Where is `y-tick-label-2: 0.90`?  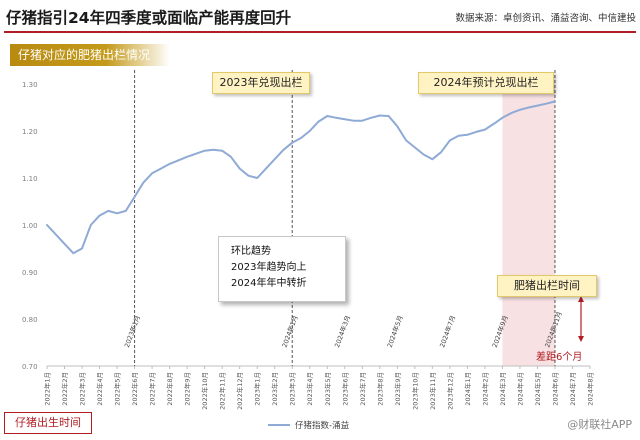 y-tick-label-2: 0.90 is located at coordinates (30, 273).